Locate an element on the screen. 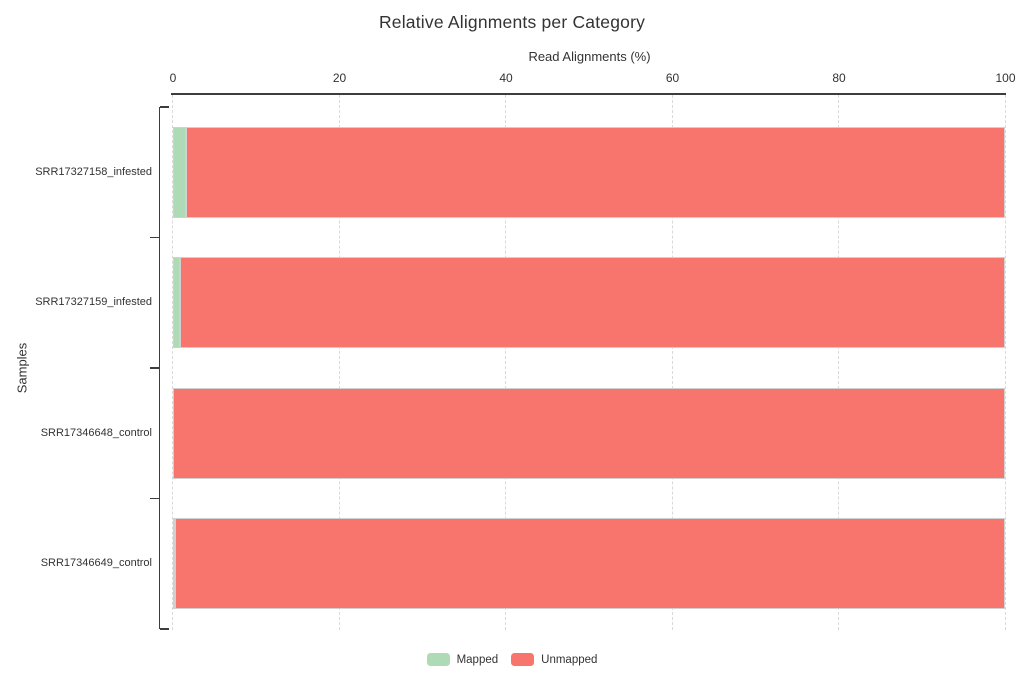  legend-item-mapped: Mapped is located at coordinates (462, 659).